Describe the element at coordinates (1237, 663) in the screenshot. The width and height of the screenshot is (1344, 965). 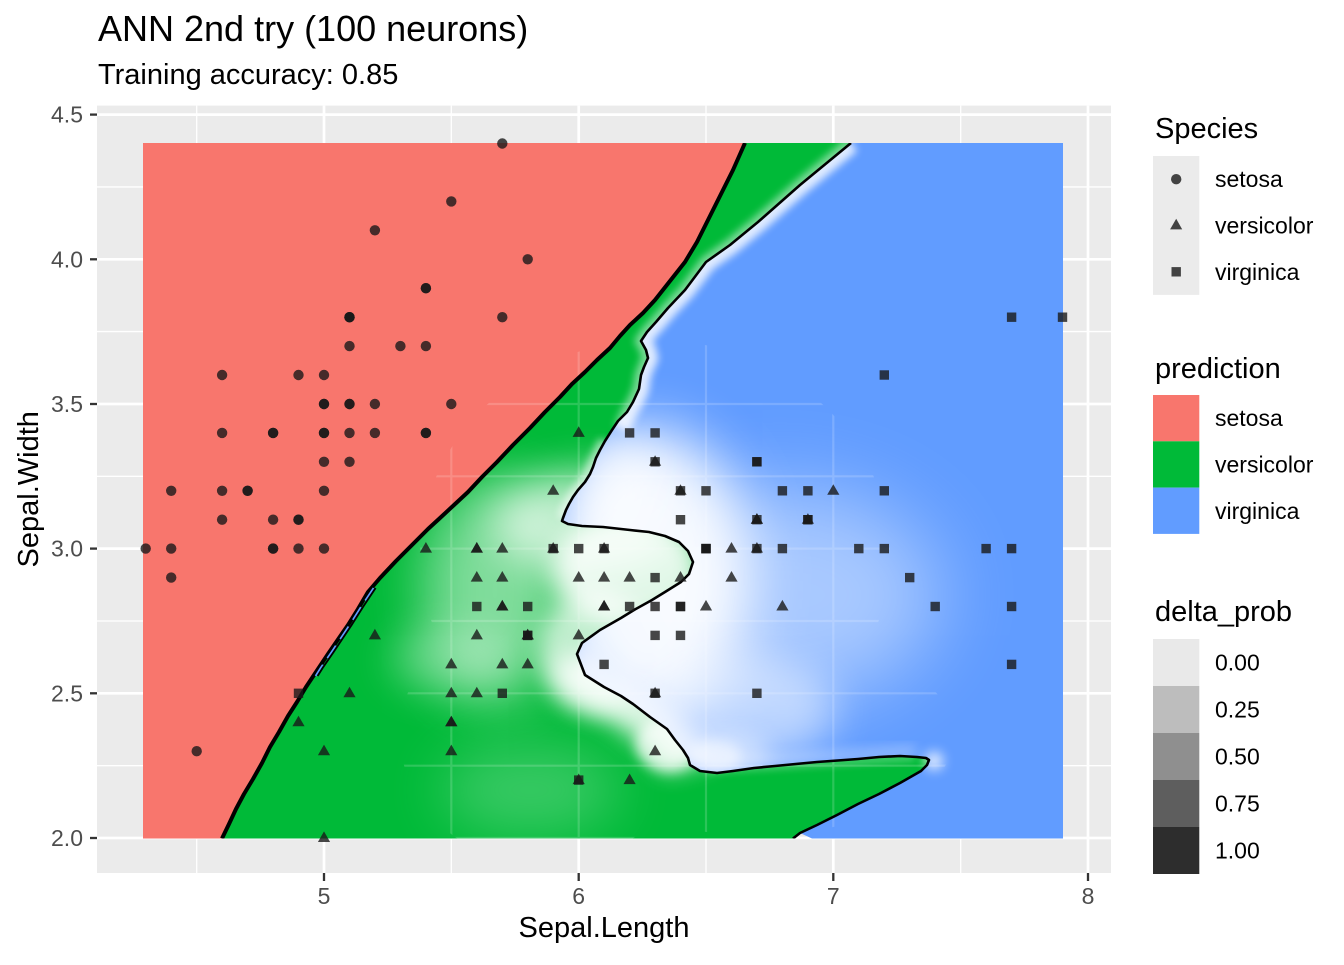
I see `svg-text: 0.00` at that location.